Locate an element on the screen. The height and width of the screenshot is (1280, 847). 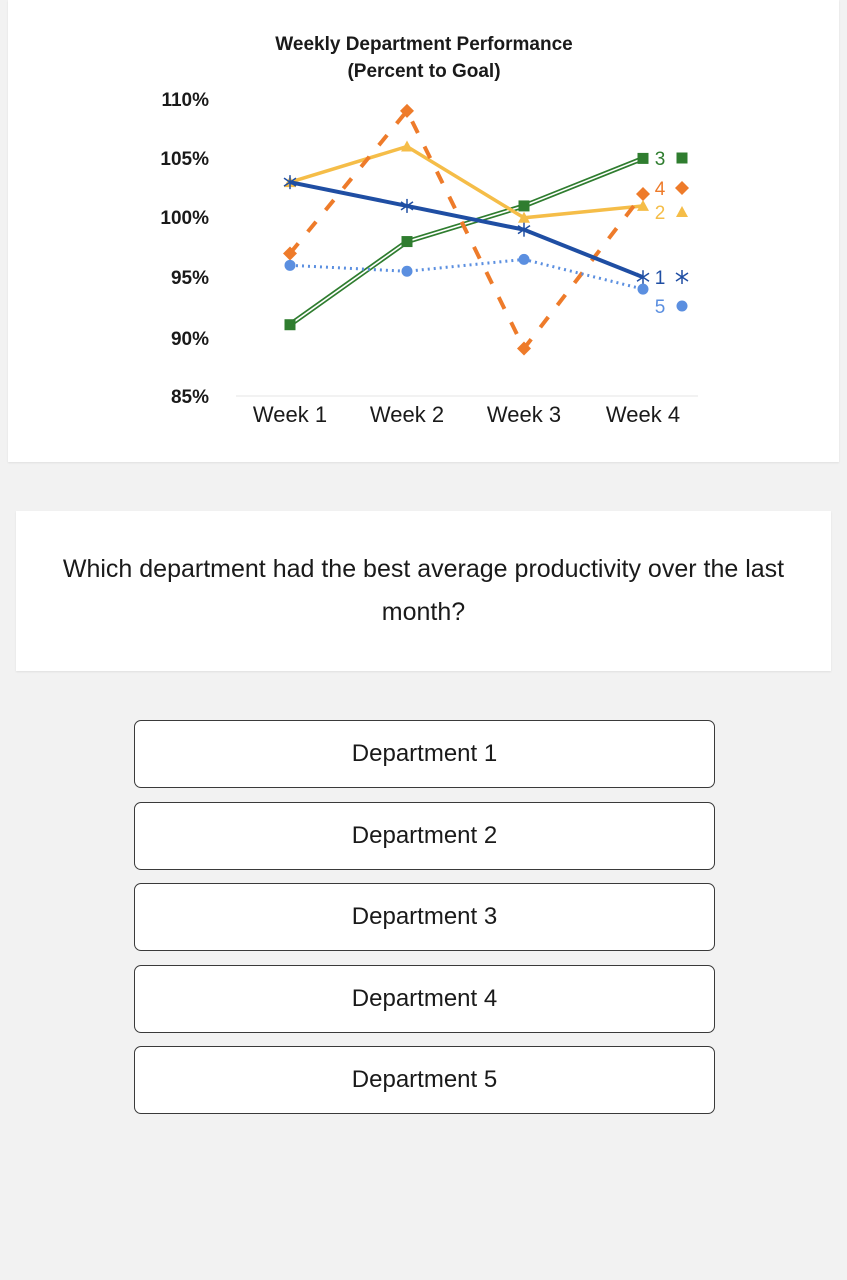
series-end-label: 4 is located at coordinates (660, 189).